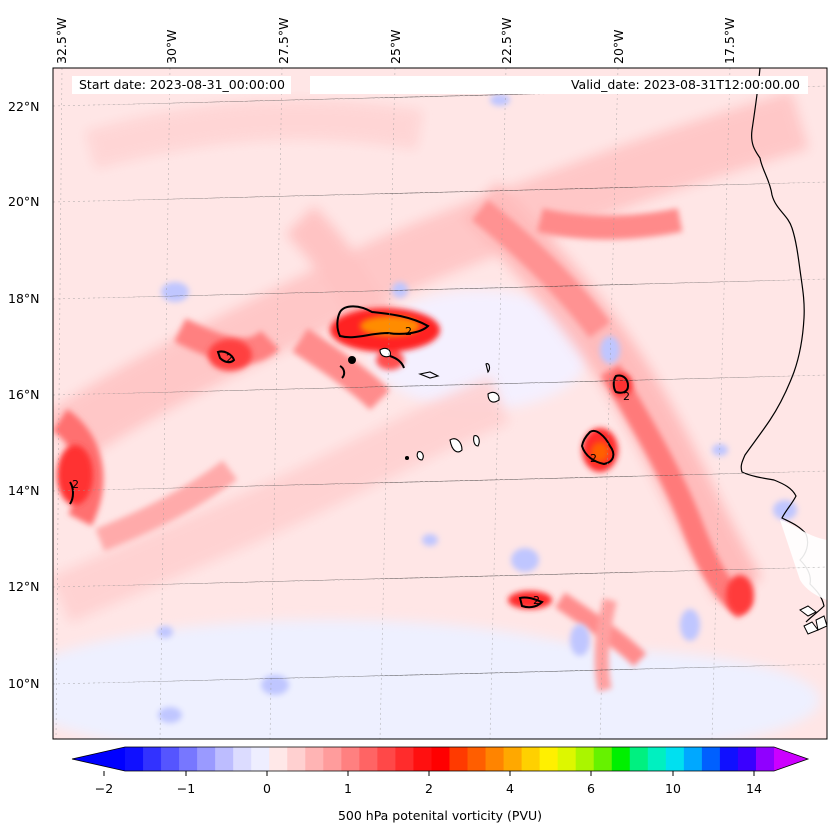  Describe the element at coordinates (395, 46) in the screenshot. I see `lon-label: 25°W` at that location.